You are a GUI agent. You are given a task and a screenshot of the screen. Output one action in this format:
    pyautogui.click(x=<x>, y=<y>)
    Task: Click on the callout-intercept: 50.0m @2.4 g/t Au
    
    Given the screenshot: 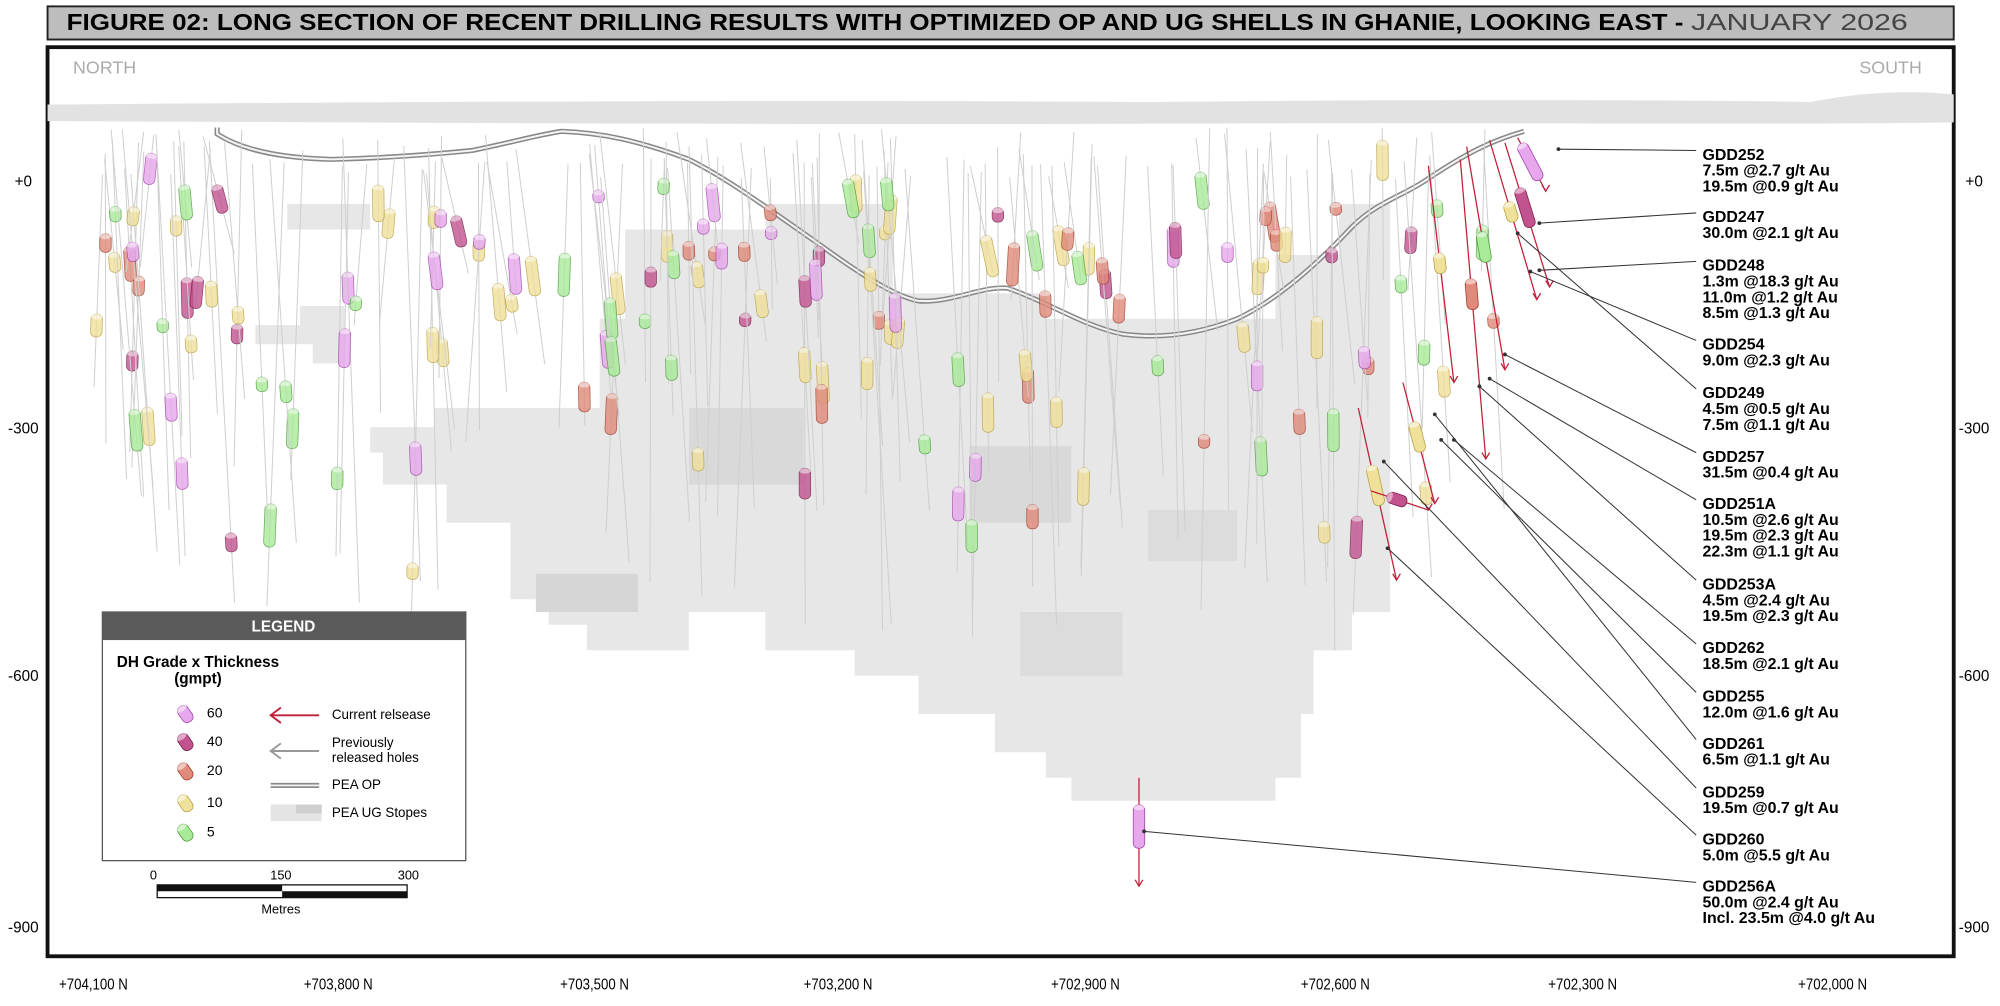 What is the action you would take?
    pyautogui.click(x=1771, y=902)
    